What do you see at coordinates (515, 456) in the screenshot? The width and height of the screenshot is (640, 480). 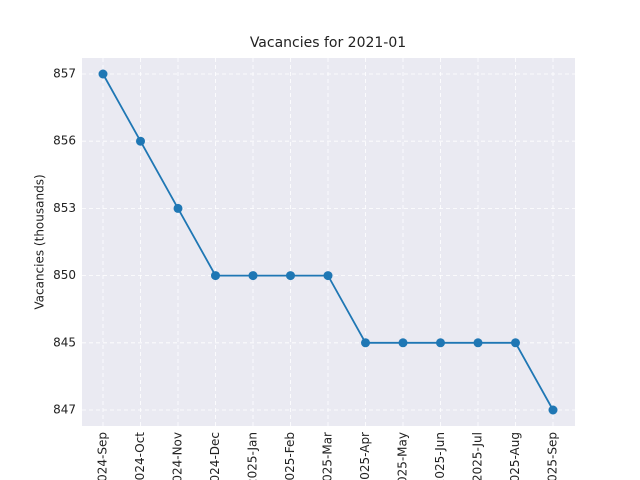 I see `x-tick-label: 2025-Aug` at bounding box center [515, 456].